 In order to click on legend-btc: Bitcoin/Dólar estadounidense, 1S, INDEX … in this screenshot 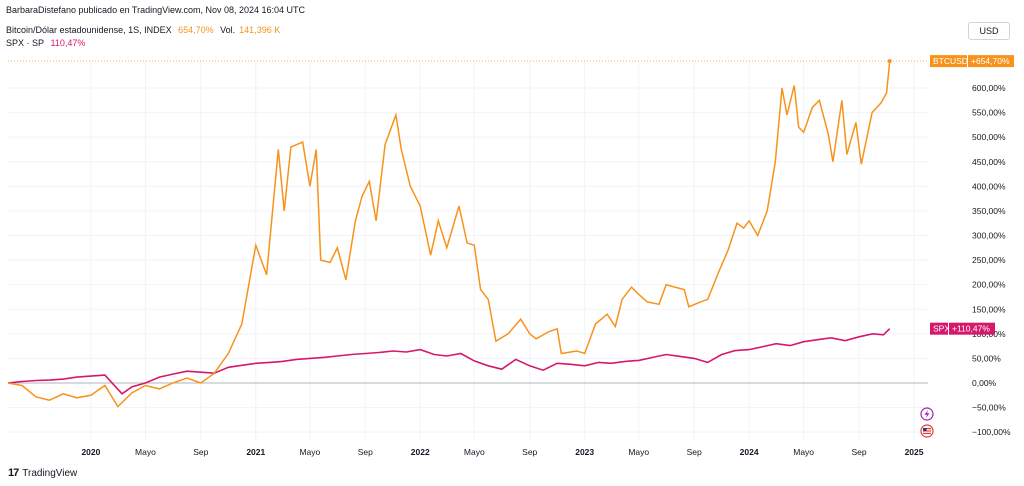, I will do `click(145, 30)`.